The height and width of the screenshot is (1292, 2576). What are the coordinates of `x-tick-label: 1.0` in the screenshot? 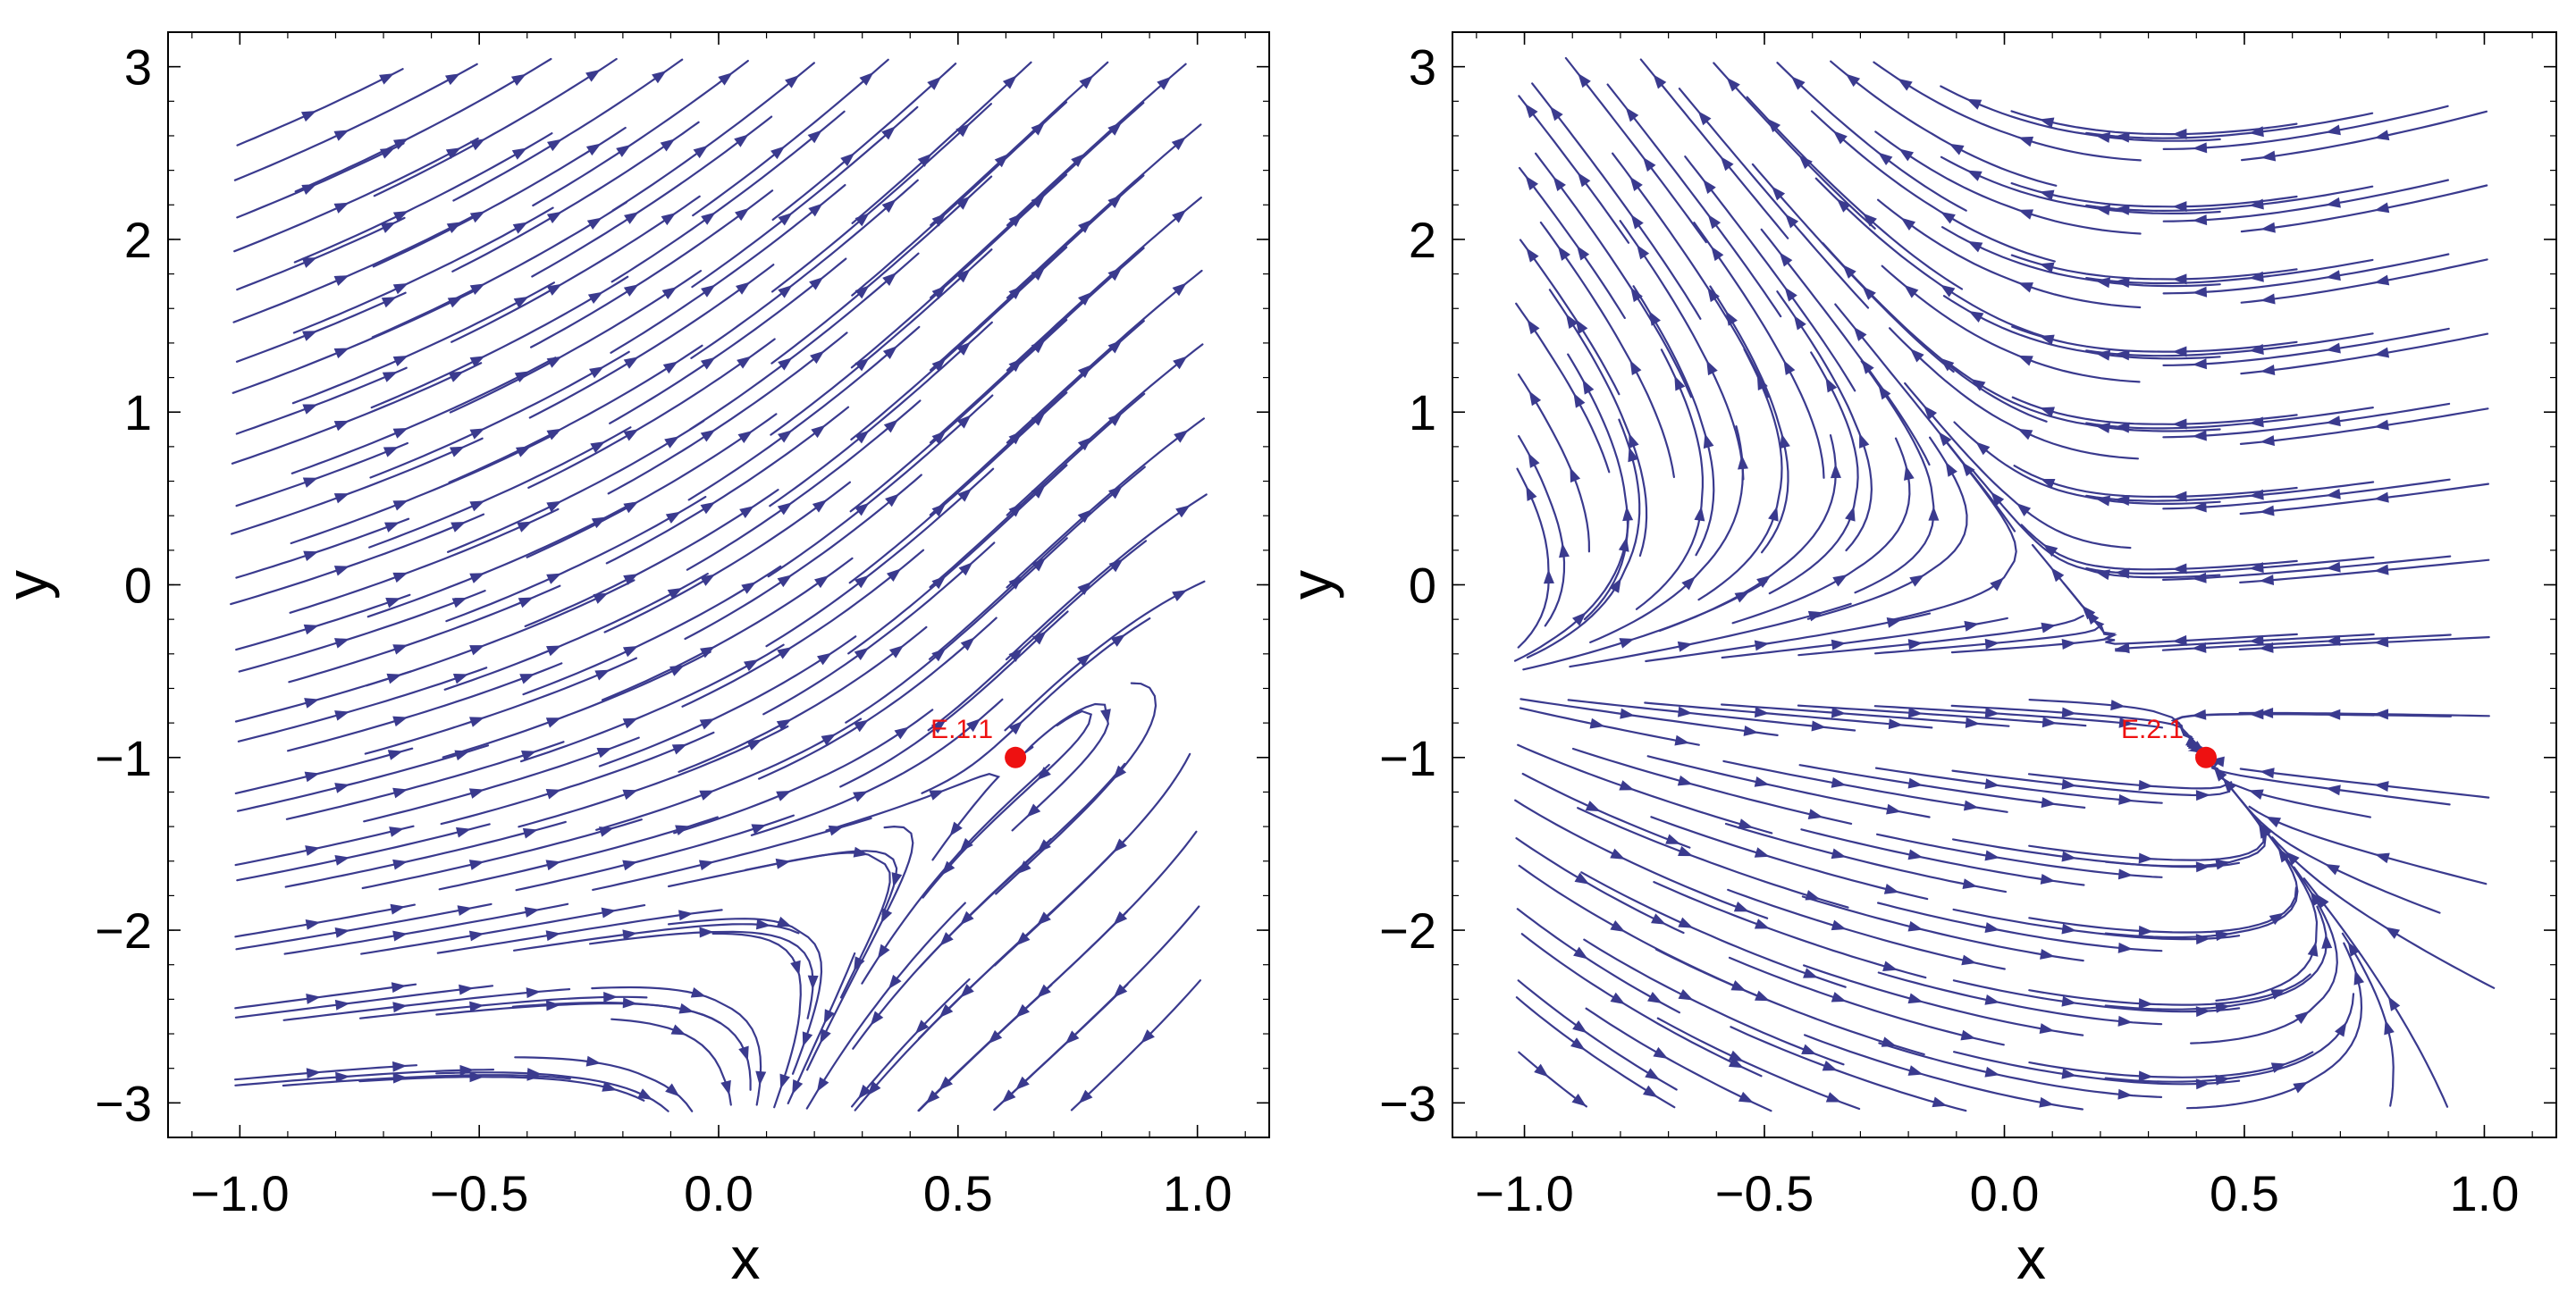 It's located at (2485, 1193).